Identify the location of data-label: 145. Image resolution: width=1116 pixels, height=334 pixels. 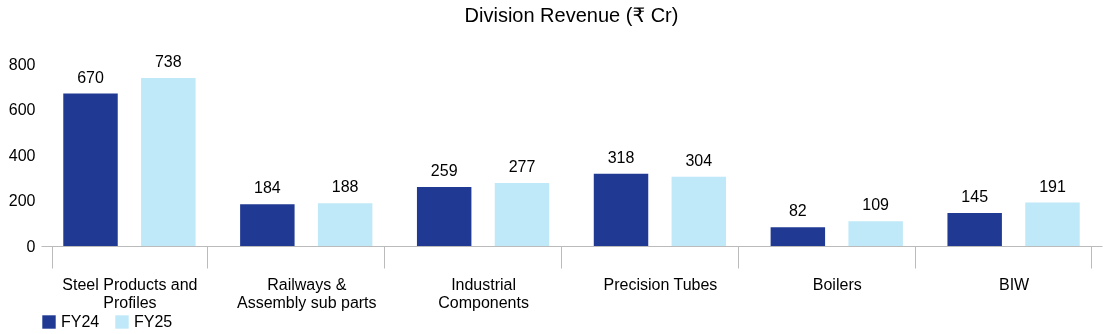
(975, 197).